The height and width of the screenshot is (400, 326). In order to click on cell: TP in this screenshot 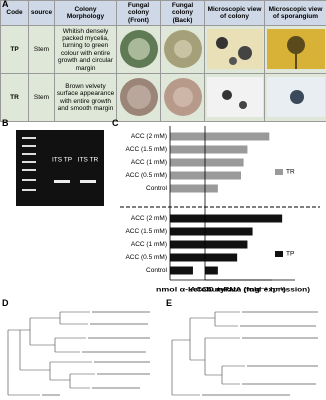, I will do `click(14, 50)`.